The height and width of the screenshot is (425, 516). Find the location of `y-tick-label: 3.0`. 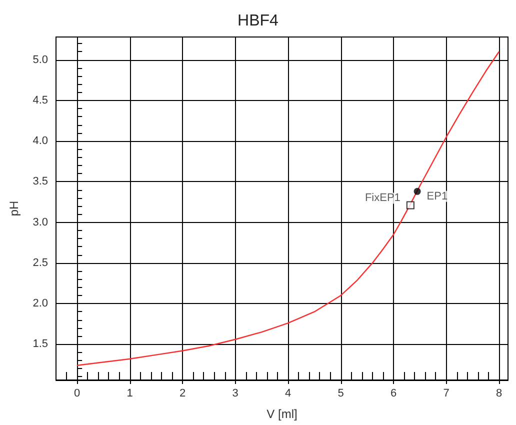

y-tick-label: 3.0 is located at coordinates (40, 222).